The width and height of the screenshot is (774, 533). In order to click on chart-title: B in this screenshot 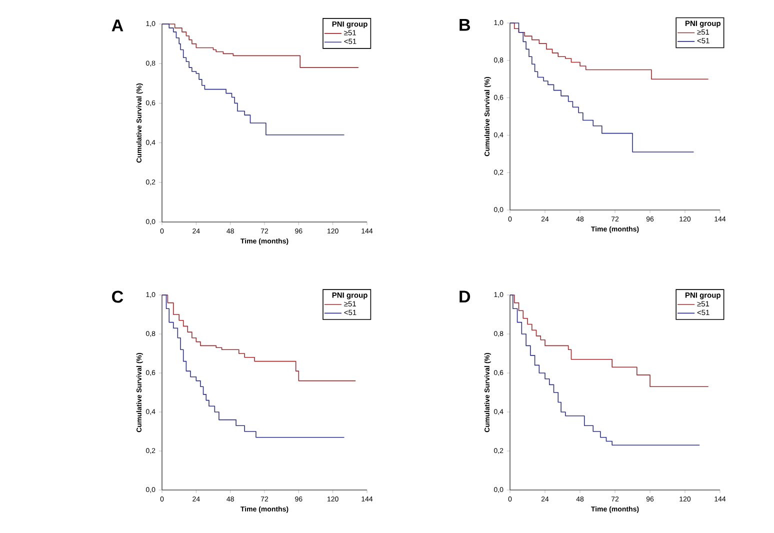, I will do `click(465, 25)`.